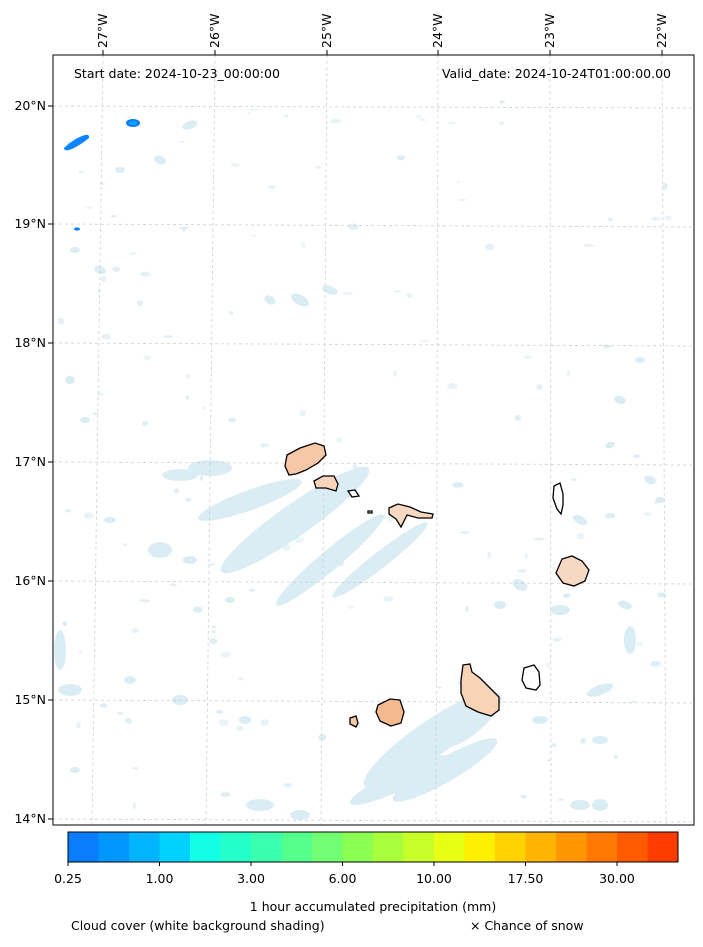  What do you see at coordinates (480, 690) in the screenshot?
I see `island-santiago` at bounding box center [480, 690].